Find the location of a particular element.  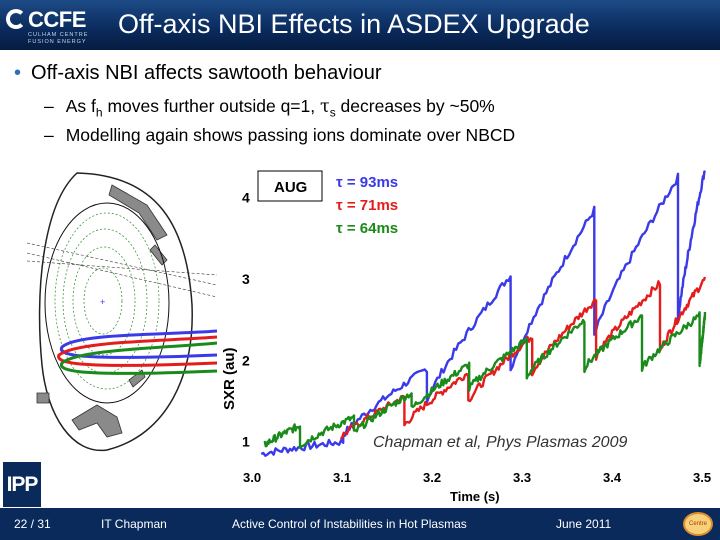

aug-badge: AUG is located at coordinates (290, 187).